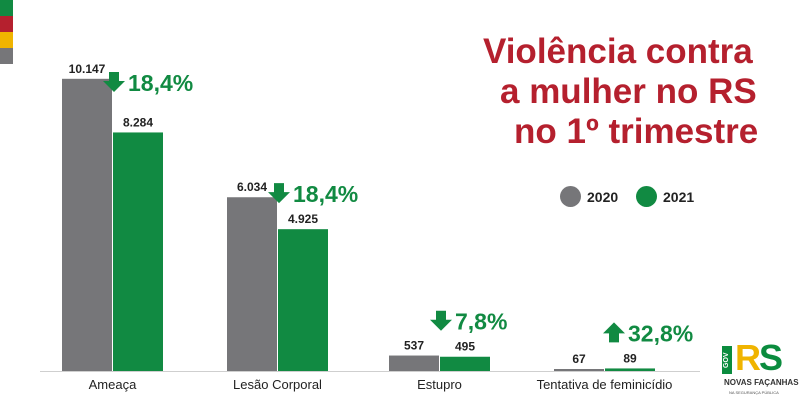 This screenshot has height=411, width=800. What do you see at coordinates (727, 360) in the screenshot?
I see `logo-gov-badge: GOV` at bounding box center [727, 360].